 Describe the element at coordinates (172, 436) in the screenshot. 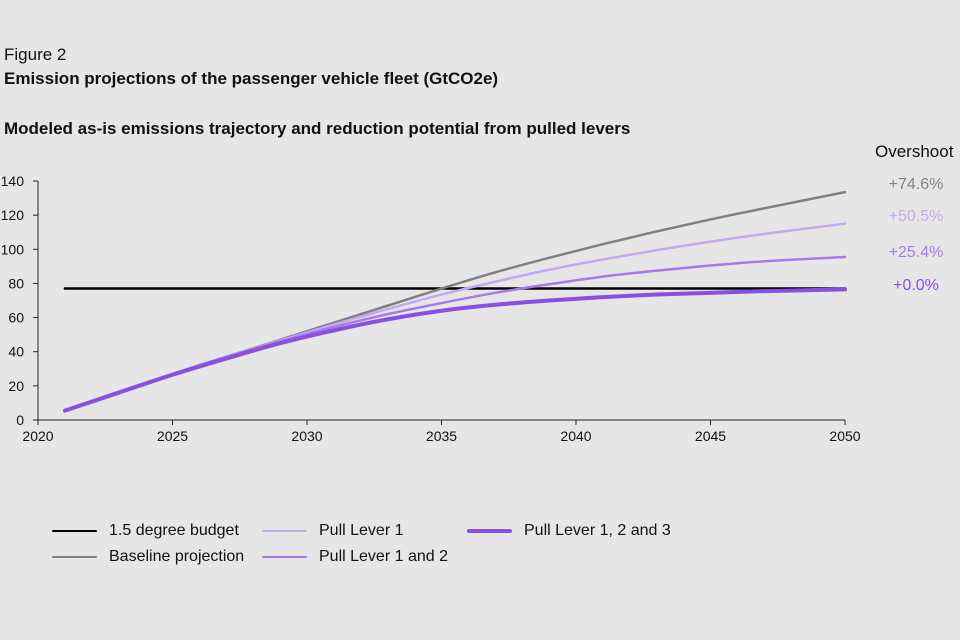

I see `x-tick-label: 2025` at that location.